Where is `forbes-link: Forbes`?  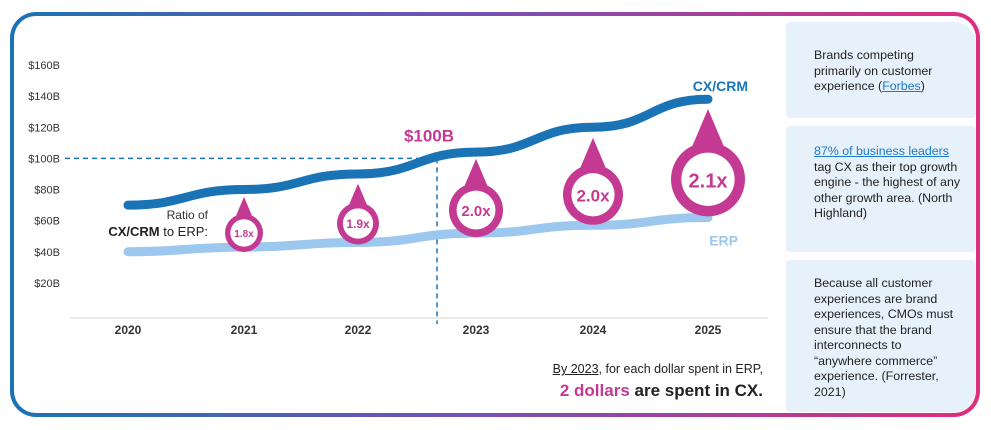 forbes-link: Forbes is located at coordinates (901, 86).